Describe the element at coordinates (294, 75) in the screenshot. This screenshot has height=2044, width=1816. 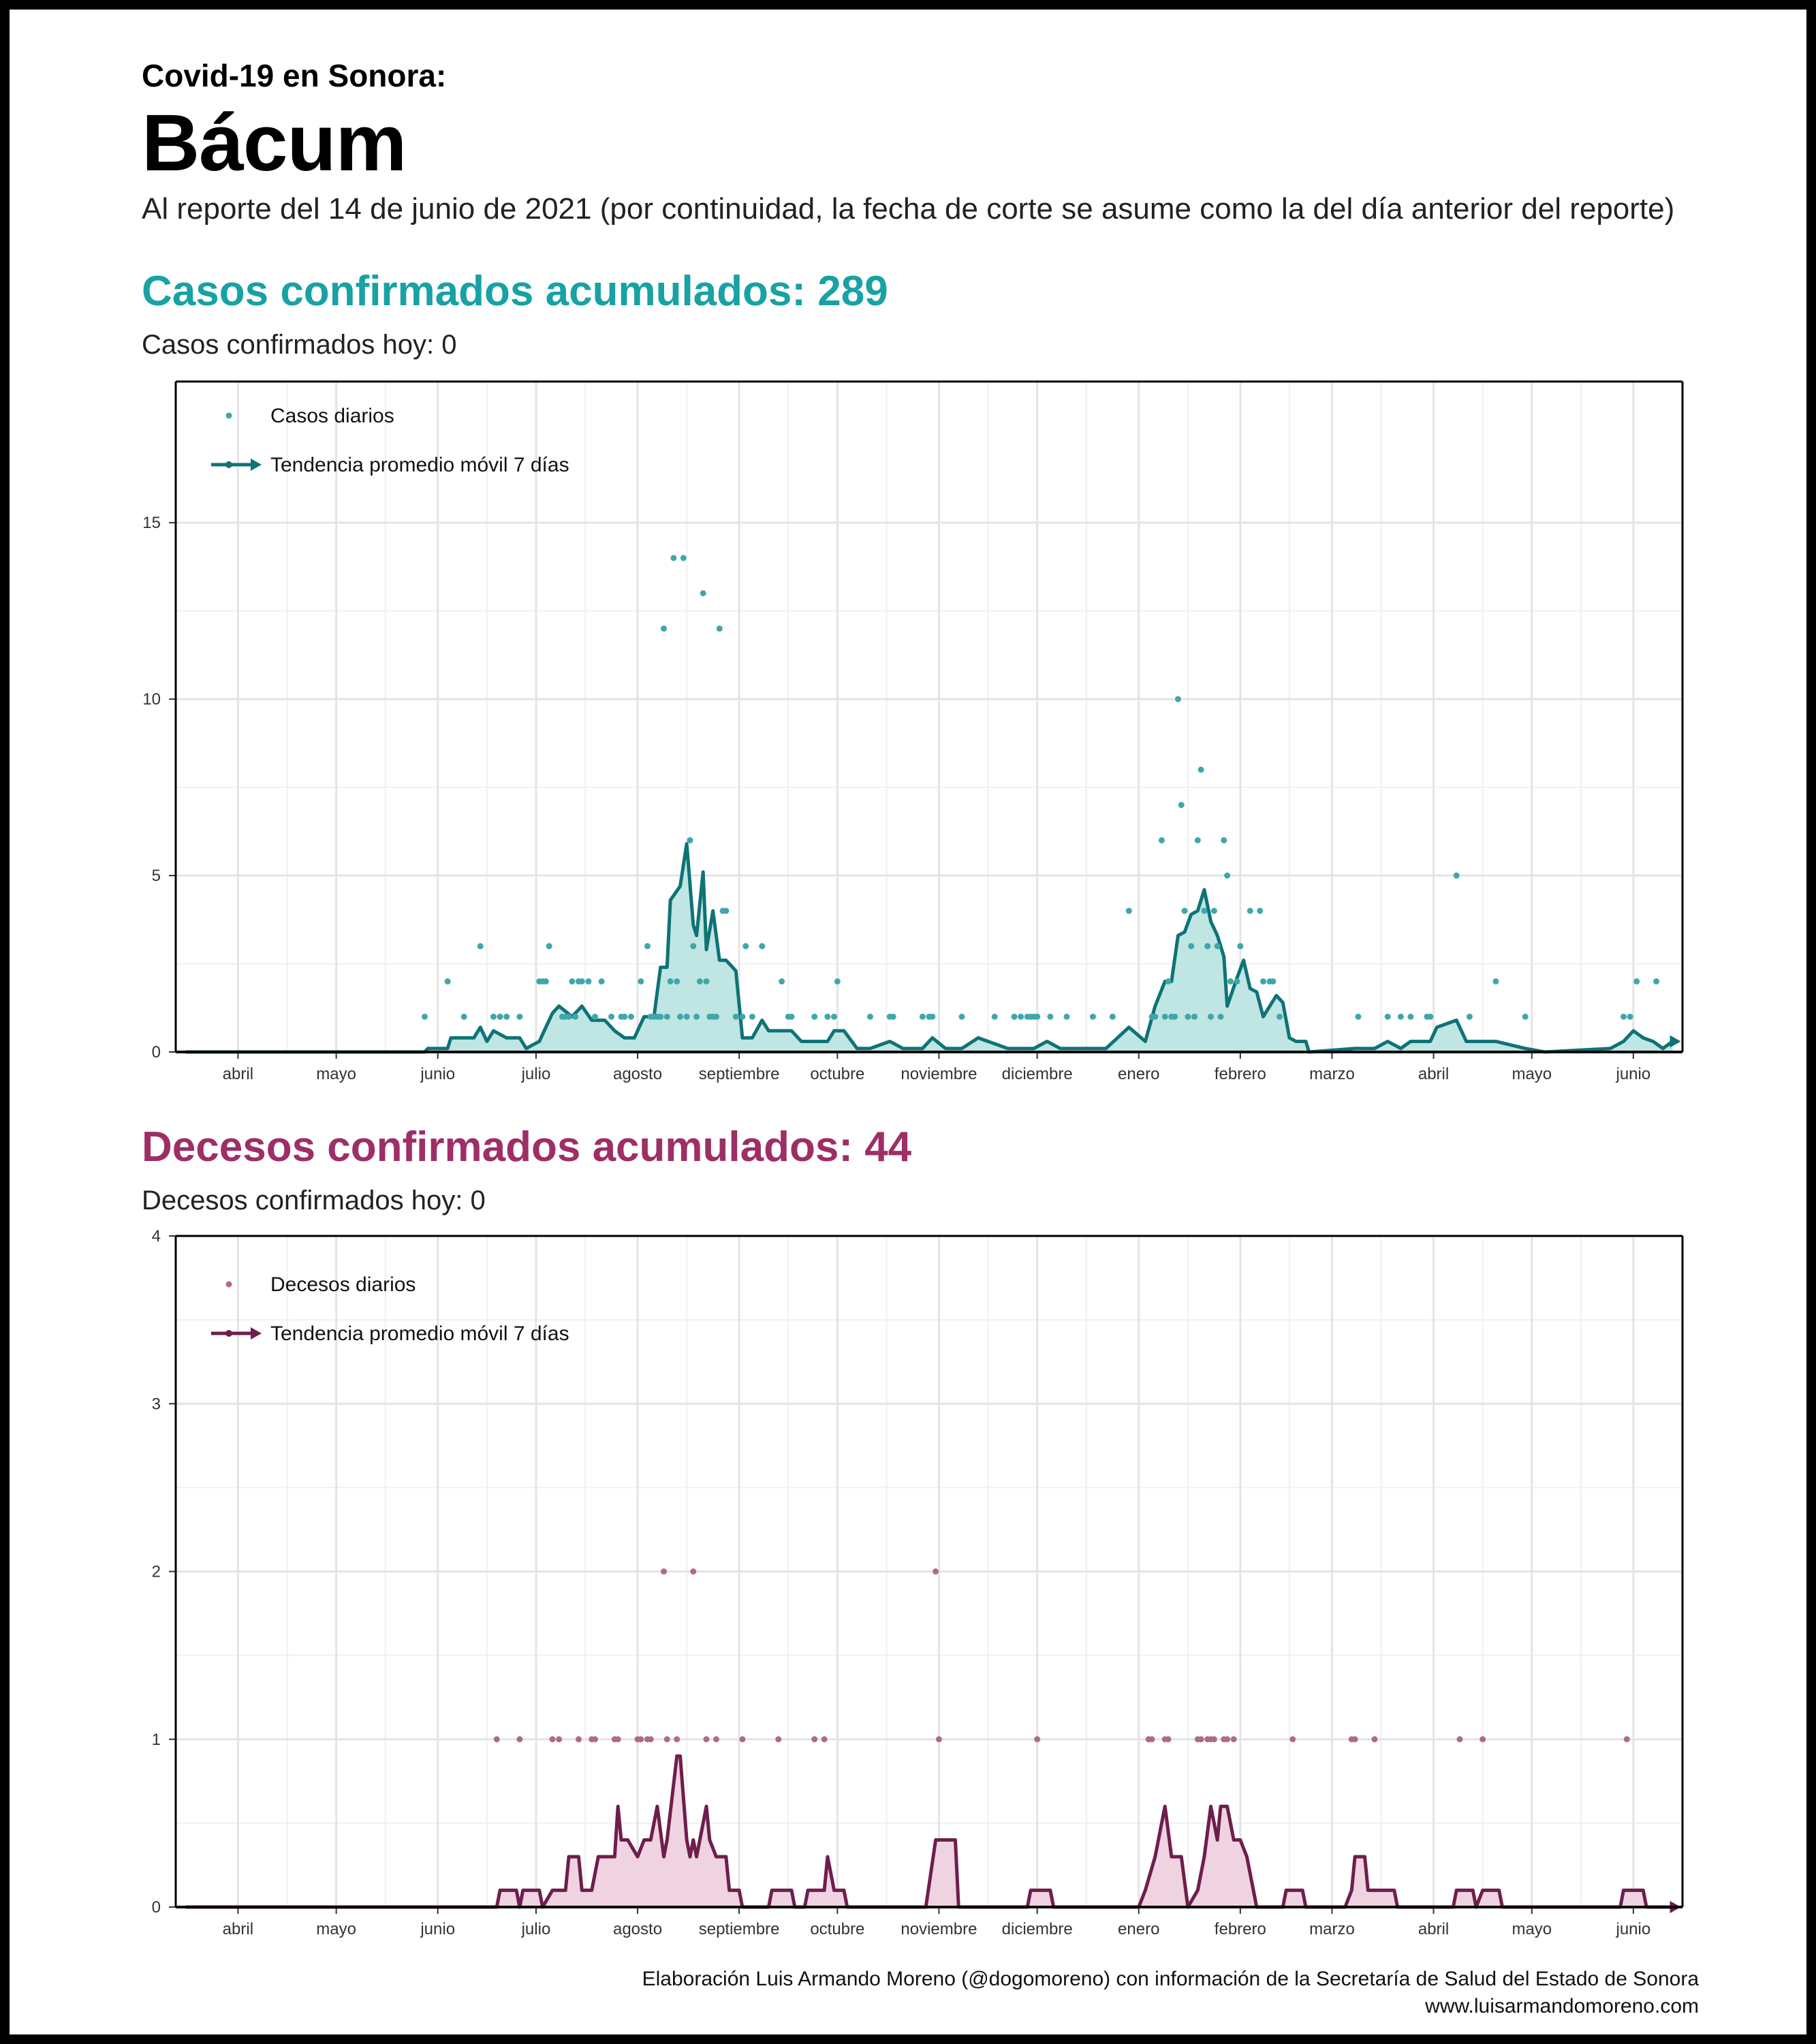
I see `supertitle: Covid-19 en Sonora:` at that location.